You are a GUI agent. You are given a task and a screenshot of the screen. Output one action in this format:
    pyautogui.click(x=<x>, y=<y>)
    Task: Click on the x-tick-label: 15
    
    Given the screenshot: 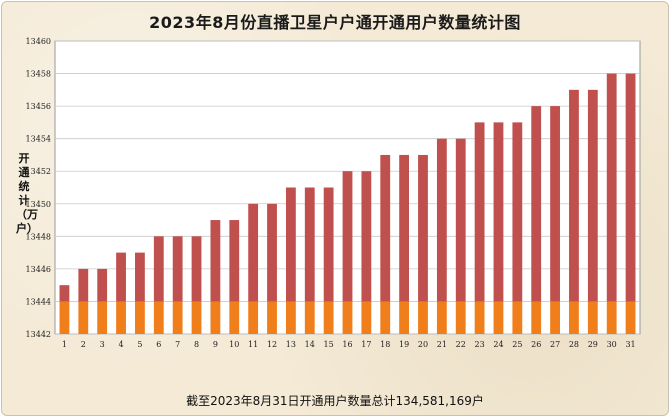 What is the action you would take?
    pyautogui.click(x=329, y=344)
    